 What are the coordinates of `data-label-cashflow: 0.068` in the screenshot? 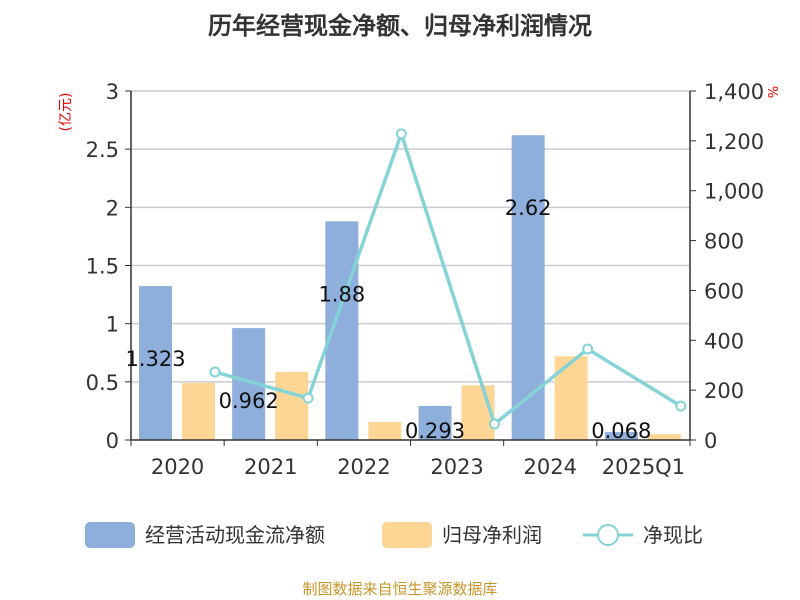 It's located at (621, 431).